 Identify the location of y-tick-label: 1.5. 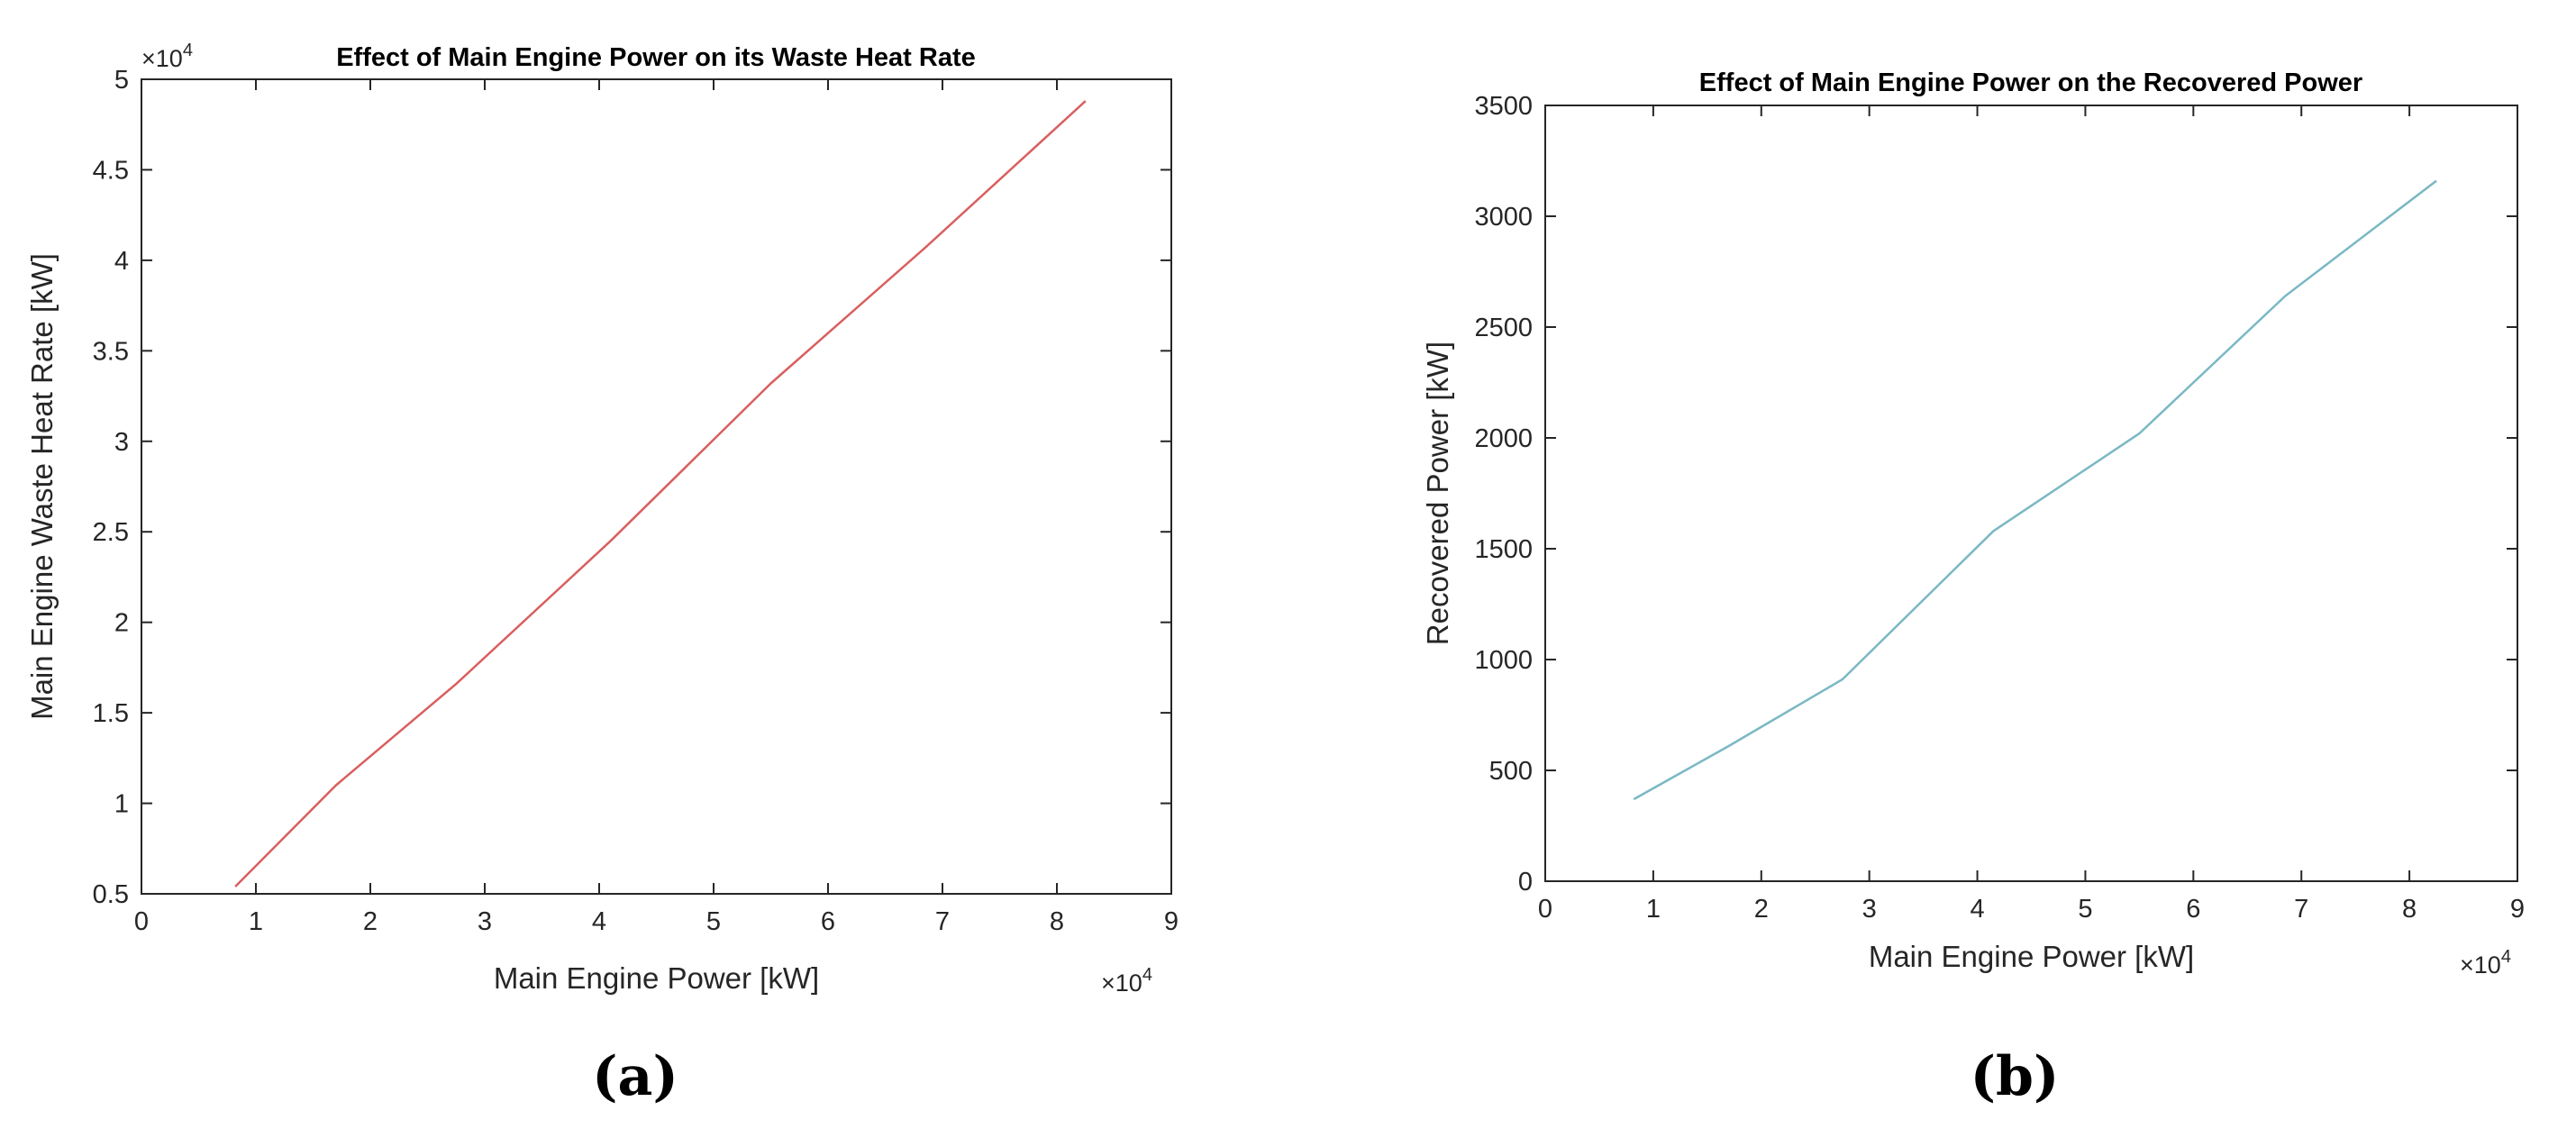
(111, 713).